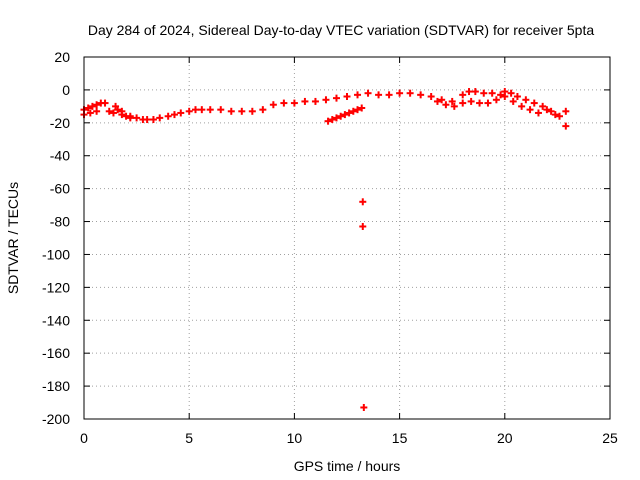 This screenshot has width=640, height=480. I want to click on y-tick-label: -20, so click(60, 123).